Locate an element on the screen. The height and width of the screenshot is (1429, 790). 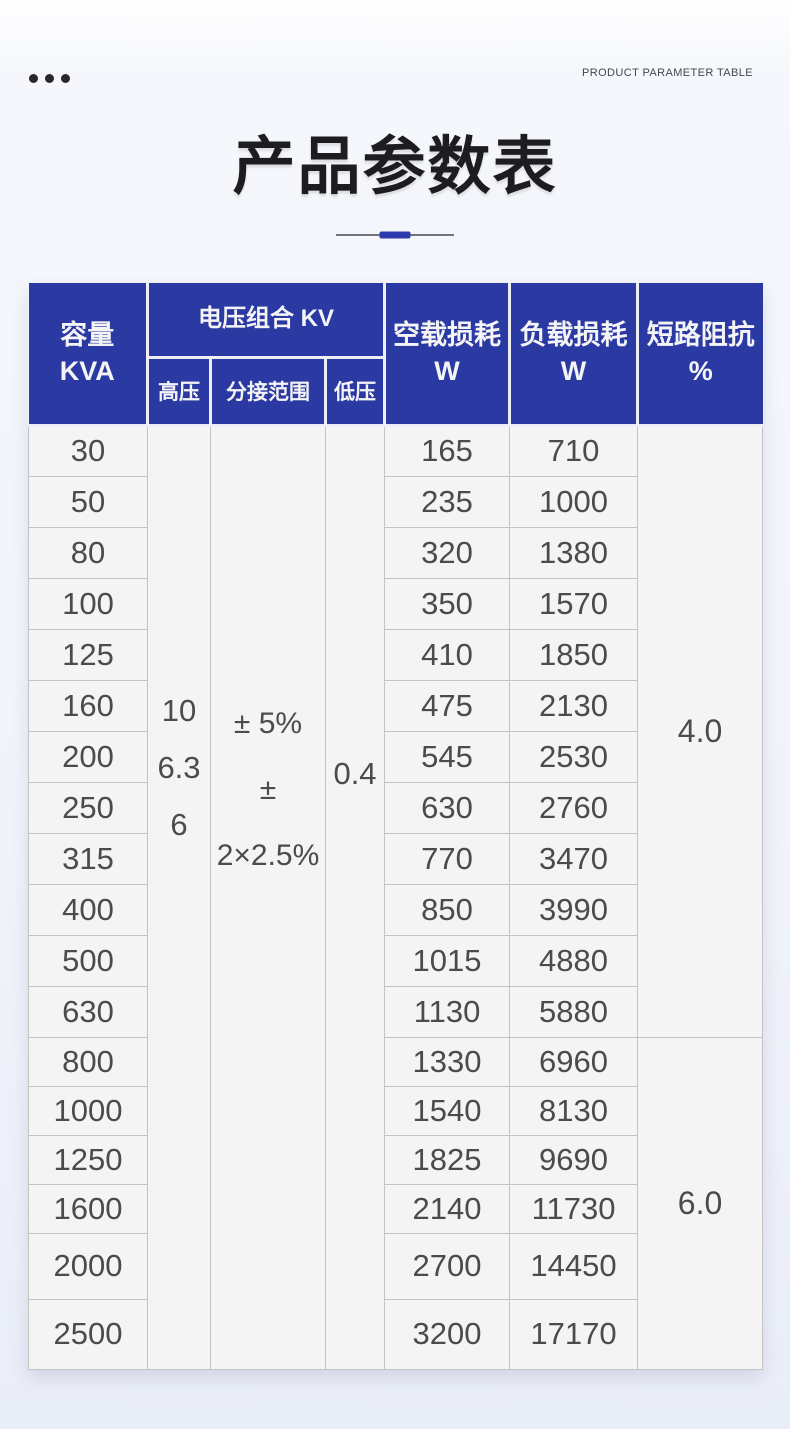
load-loss-cell: 5880 is located at coordinates (574, 1011).